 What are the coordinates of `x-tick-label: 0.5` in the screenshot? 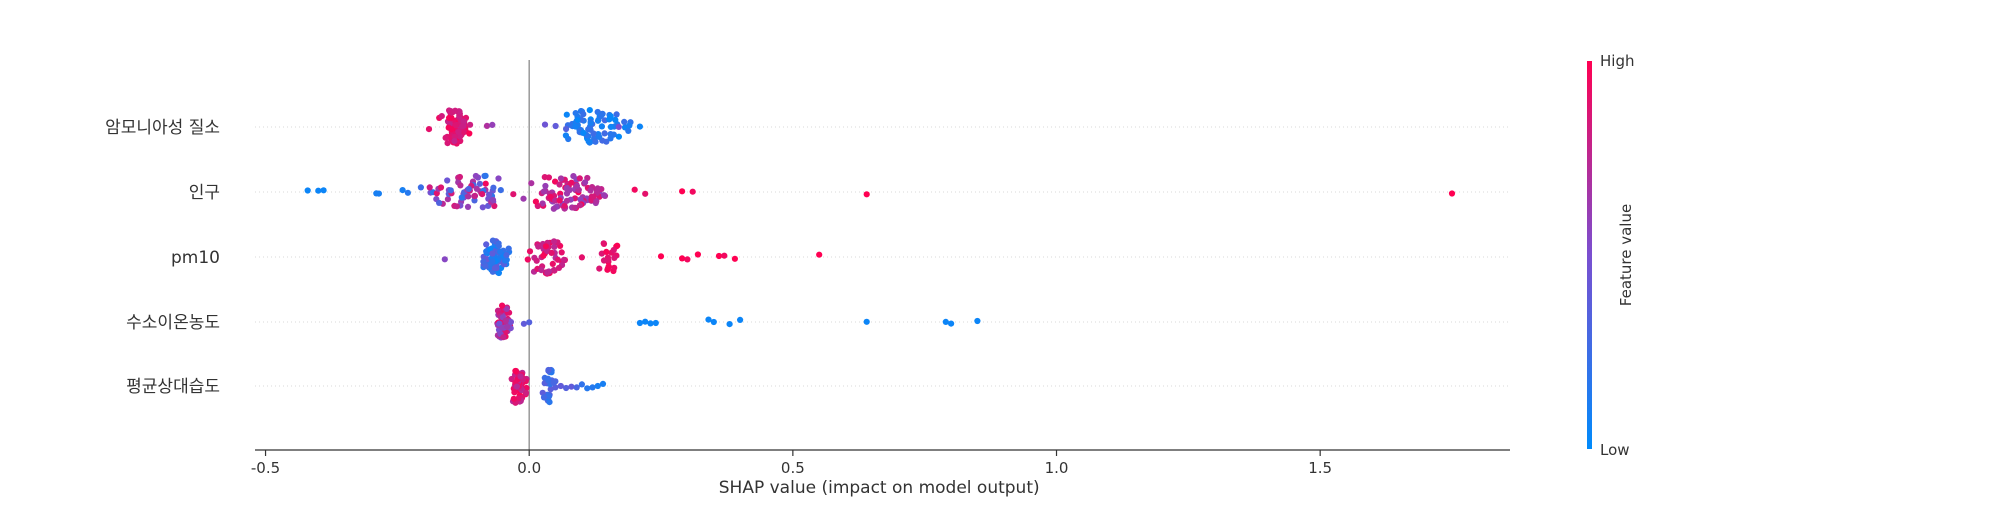 It's located at (793, 468).